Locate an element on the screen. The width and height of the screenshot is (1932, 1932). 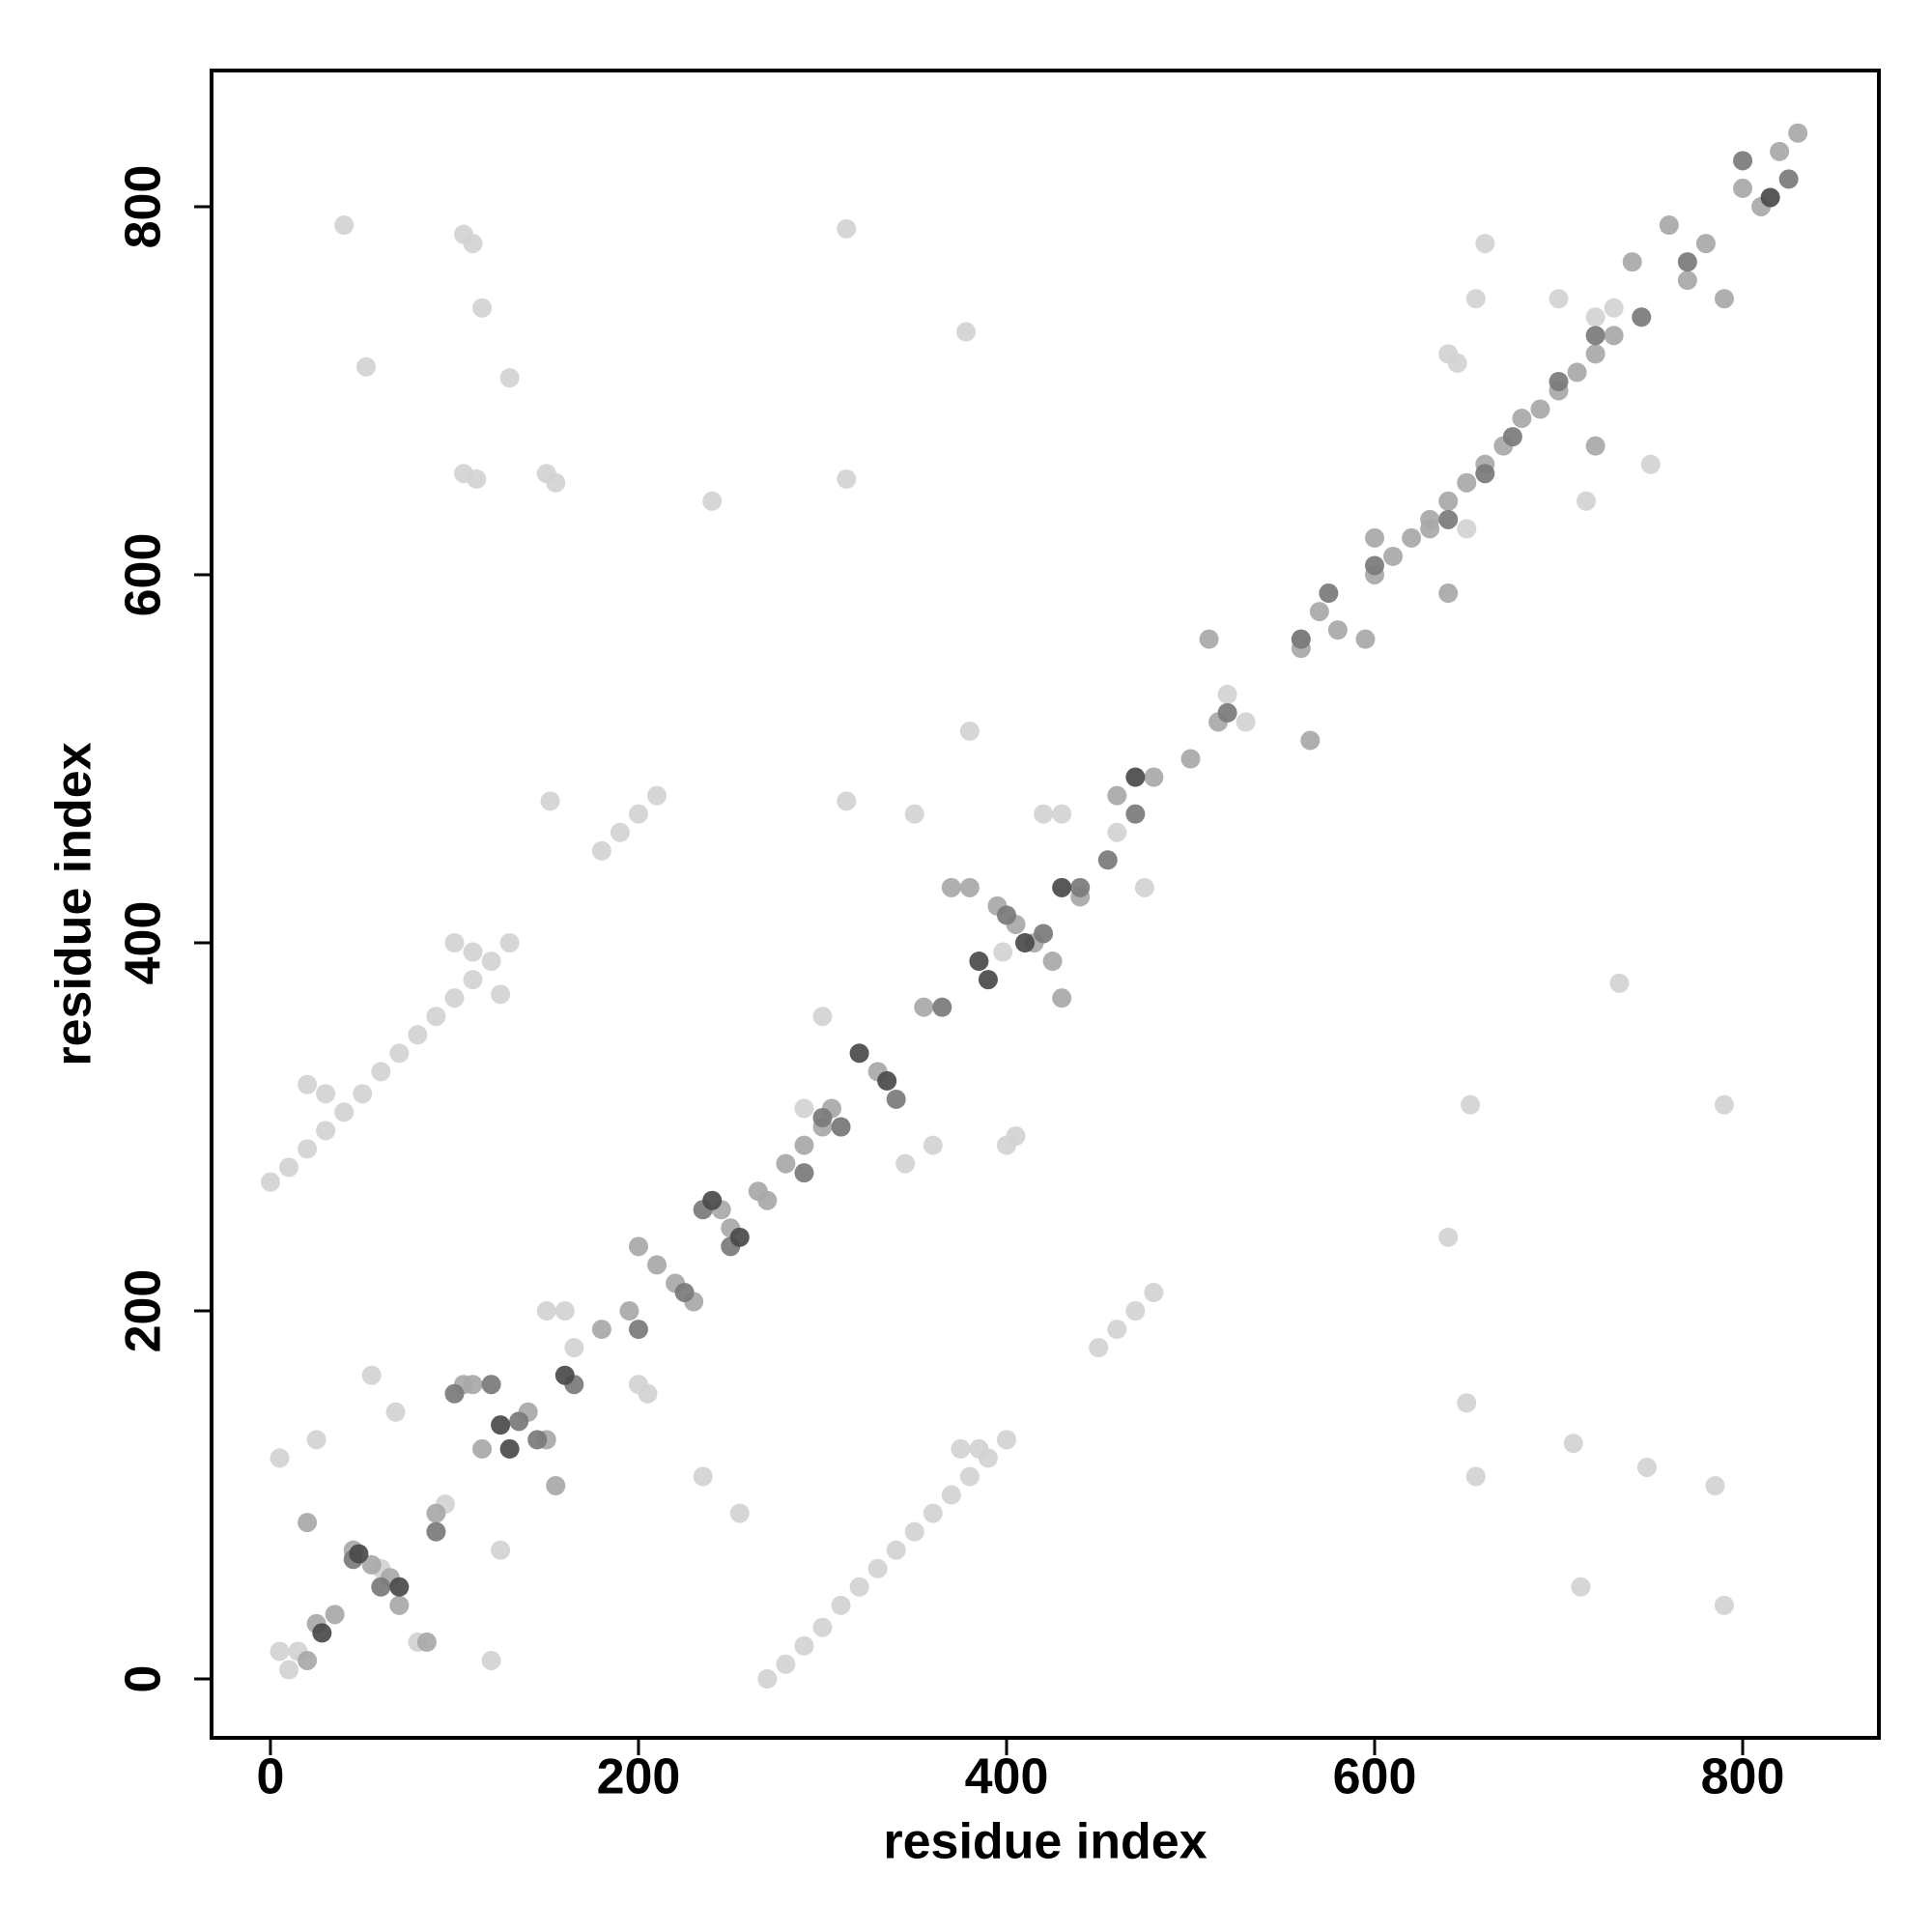
x-tick-label: 800 is located at coordinates (1743, 1777).